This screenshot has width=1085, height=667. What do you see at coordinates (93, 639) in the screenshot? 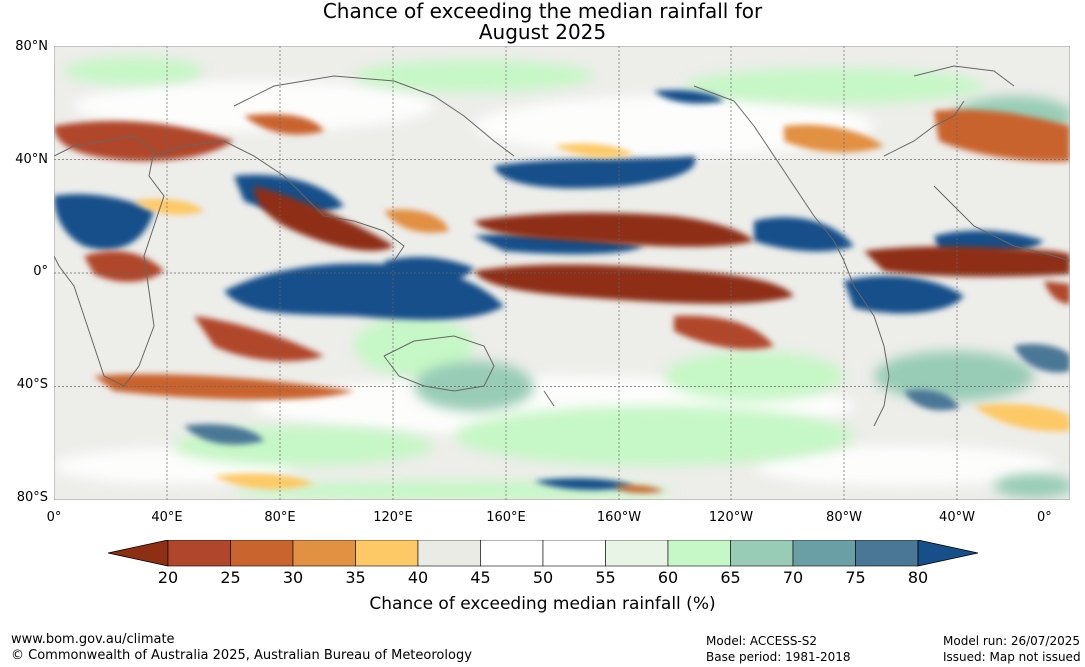
I see `footer-url: www.bom.gov.au/climate` at bounding box center [93, 639].